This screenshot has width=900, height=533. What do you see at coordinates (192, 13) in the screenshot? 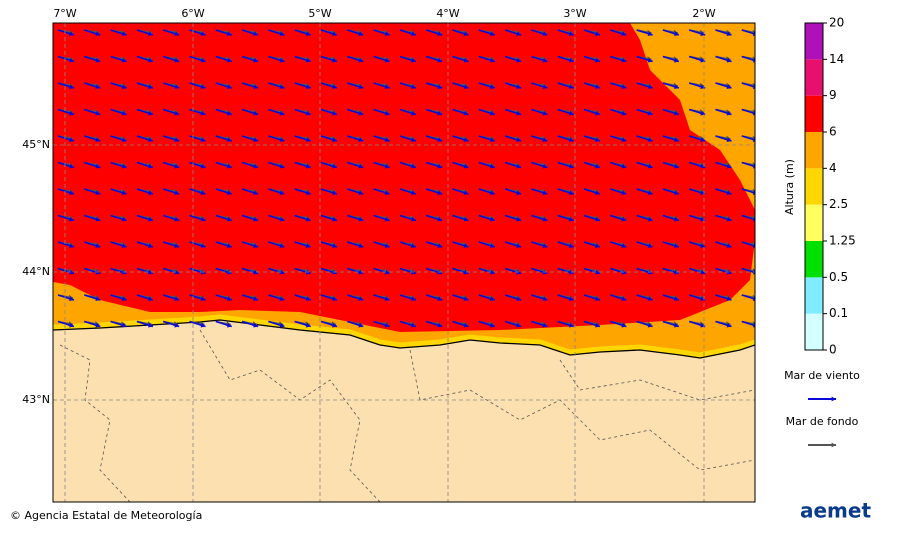
I see `lon-label: 6°W` at bounding box center [192, 13].